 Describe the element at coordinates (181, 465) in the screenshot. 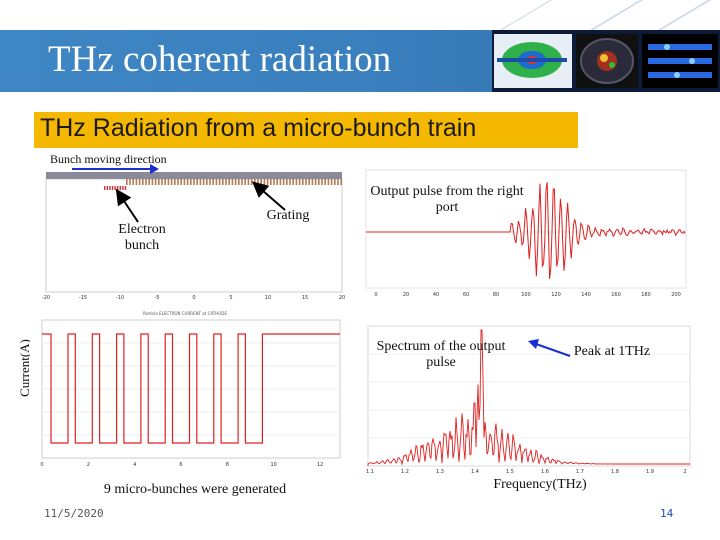

I see `current-x-ticks: 0 2 4 6 8 10 12` at that location.